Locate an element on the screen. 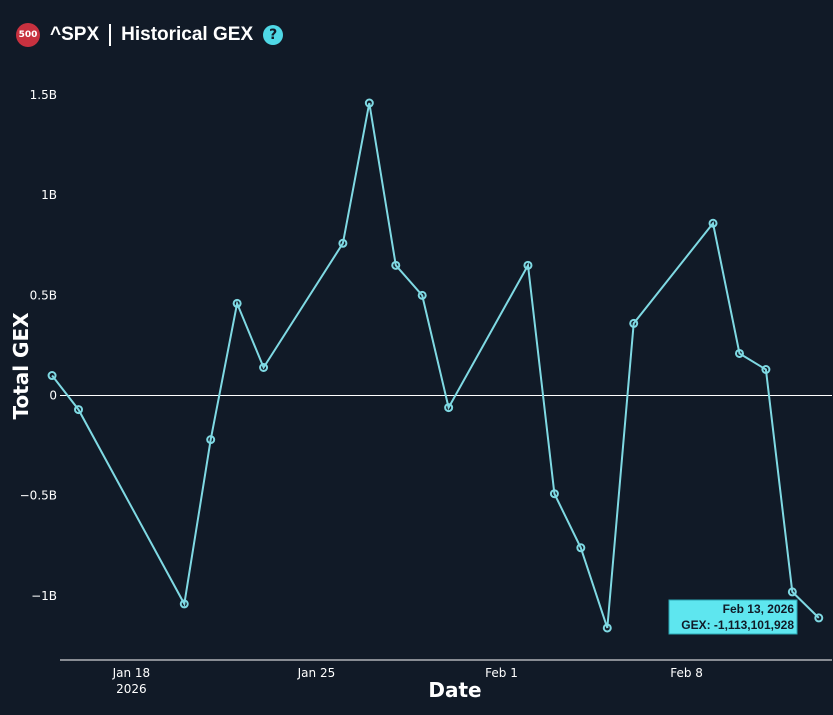  y-tick-label: 0 is located at coordinates (53, 396).